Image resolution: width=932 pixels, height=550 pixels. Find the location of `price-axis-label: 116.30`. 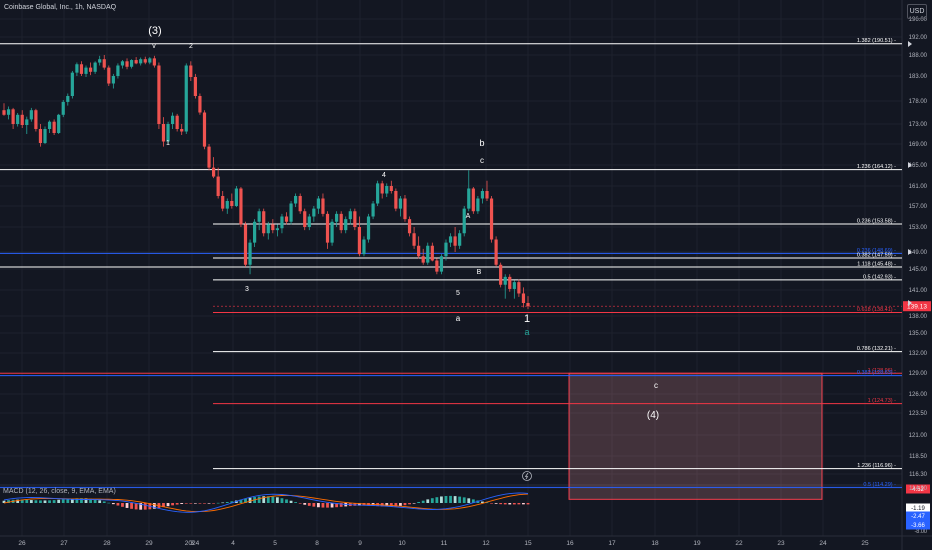

price-axis-label: 116.30 is located at coordinates (918, 475).